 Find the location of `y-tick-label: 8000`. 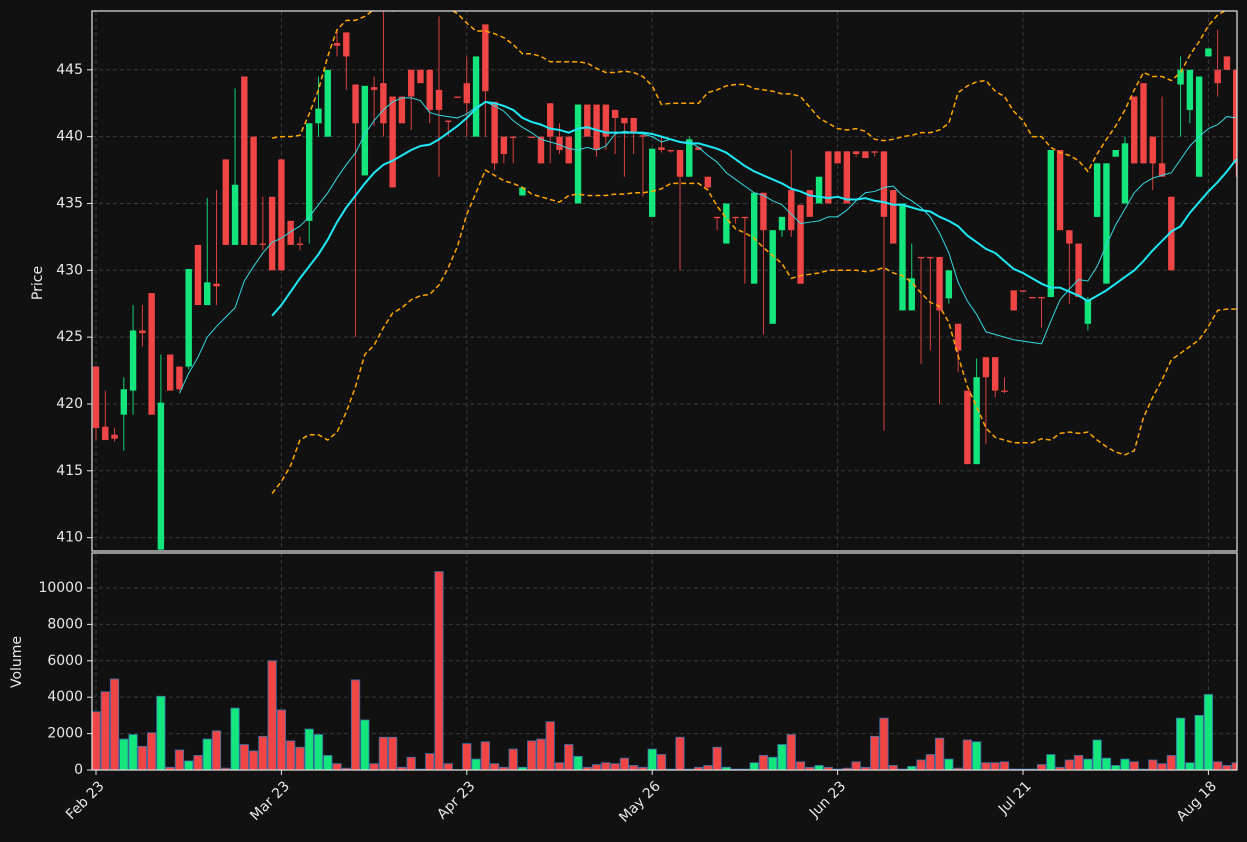

y-tick-label: 8000 is located at coordinates (65, 624).